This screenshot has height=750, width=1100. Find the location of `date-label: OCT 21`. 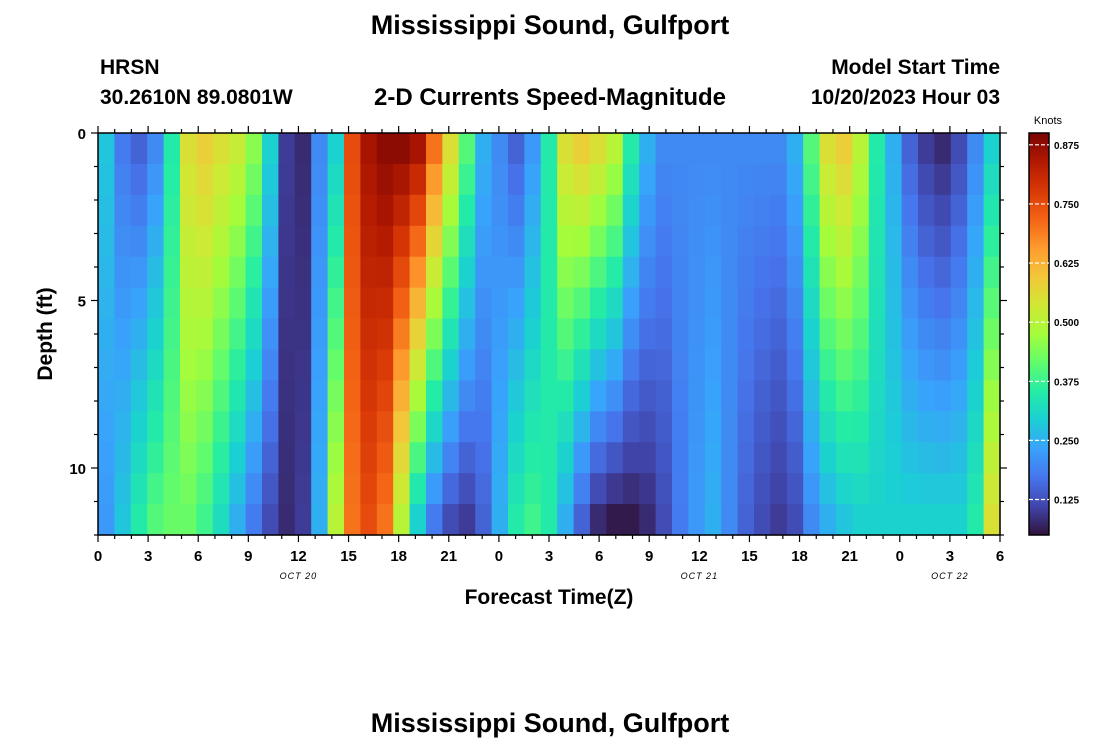

date-label: OCT 21 is located at coordinates (700, 576).